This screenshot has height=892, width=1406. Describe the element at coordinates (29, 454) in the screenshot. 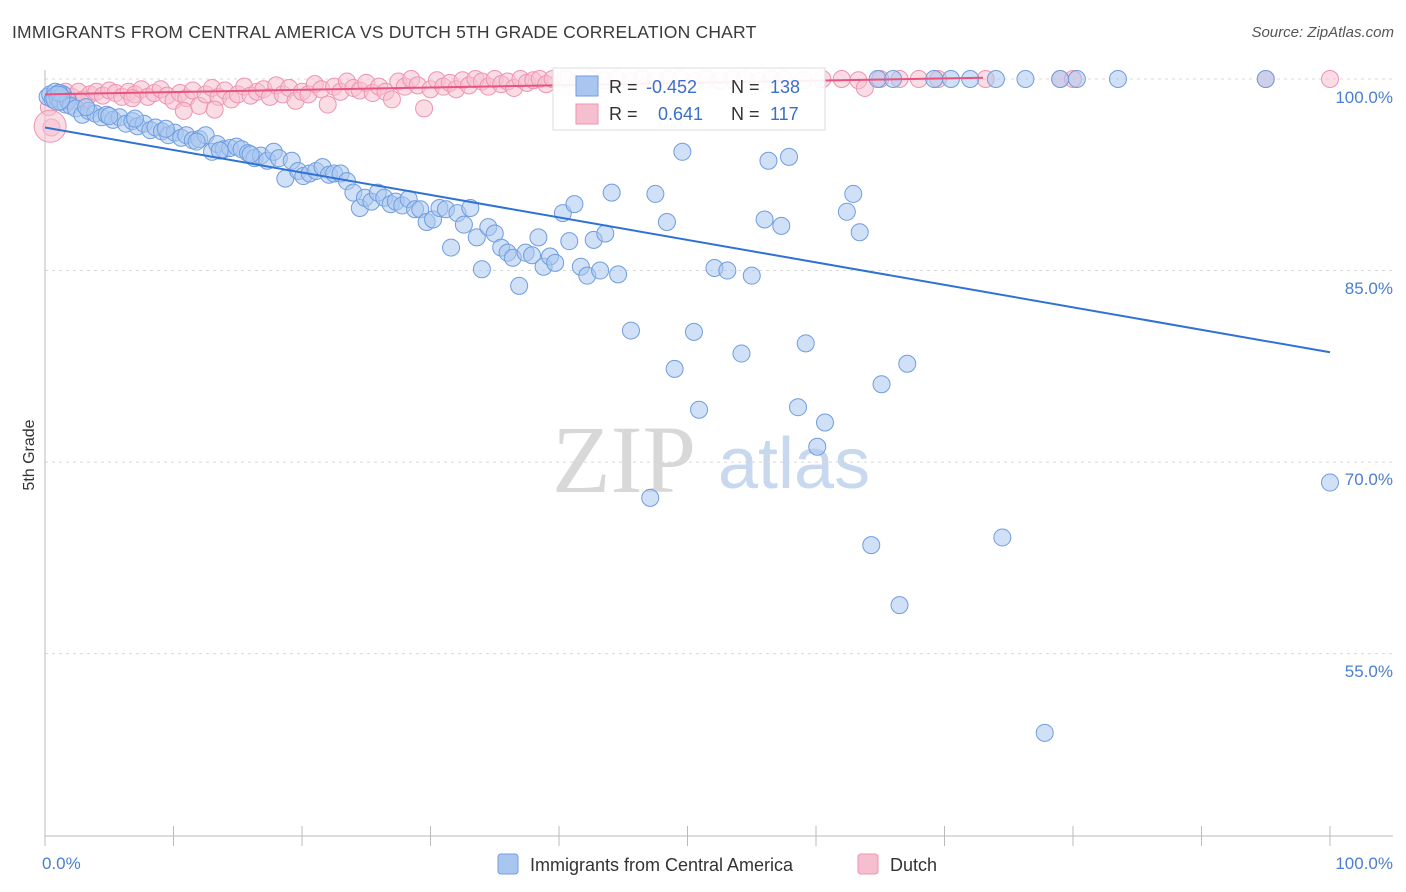

I see `y-axis-title: 5th Grade` at that location.